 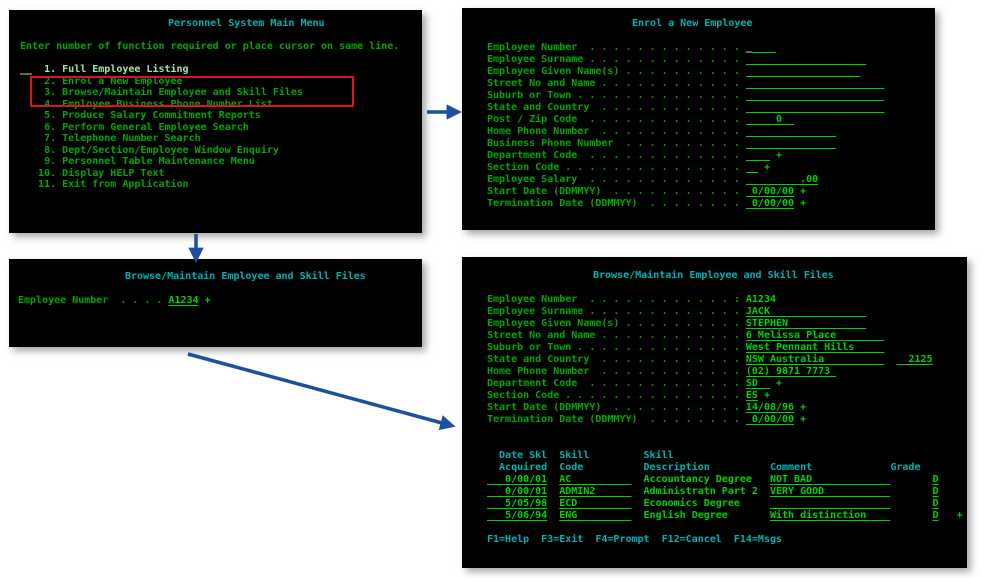 I want to click on home-phone-input, so click(x=791, y=131).